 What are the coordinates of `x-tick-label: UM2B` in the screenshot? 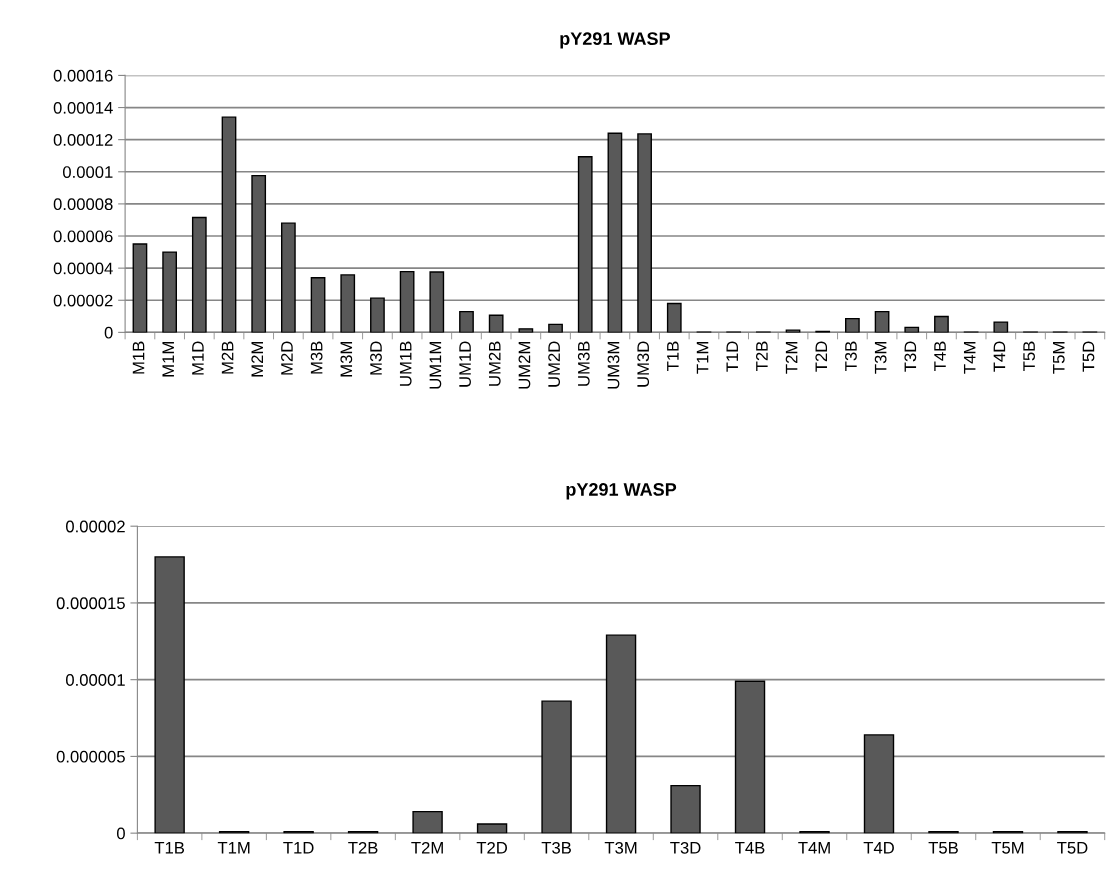 It's located at (494, 363).